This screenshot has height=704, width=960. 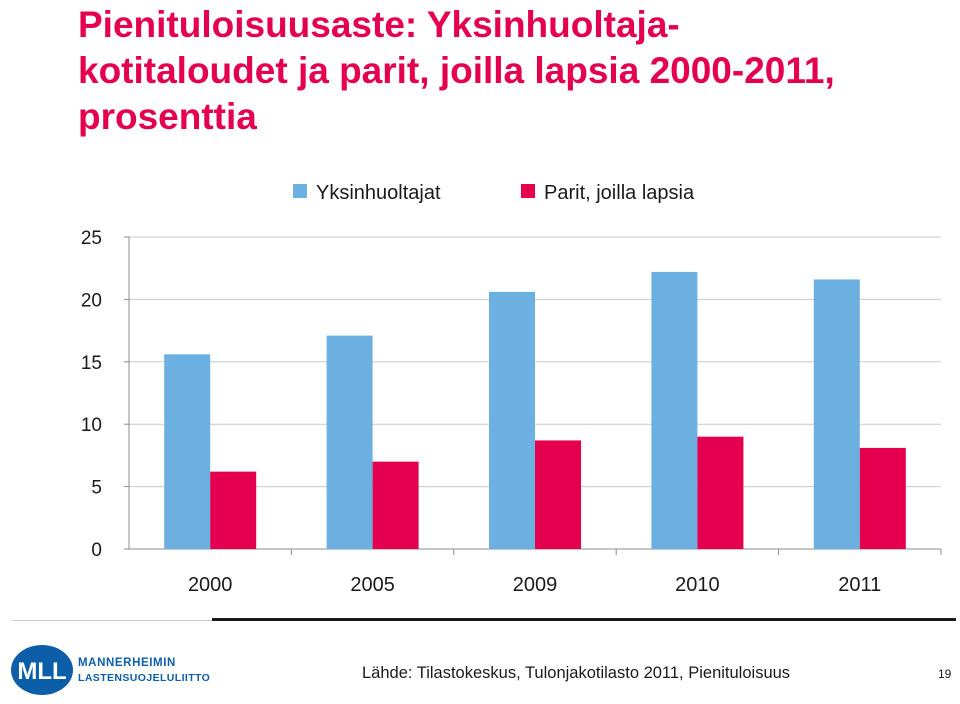 I want to click on bar-parit-2009, so click(x=558, y=494).